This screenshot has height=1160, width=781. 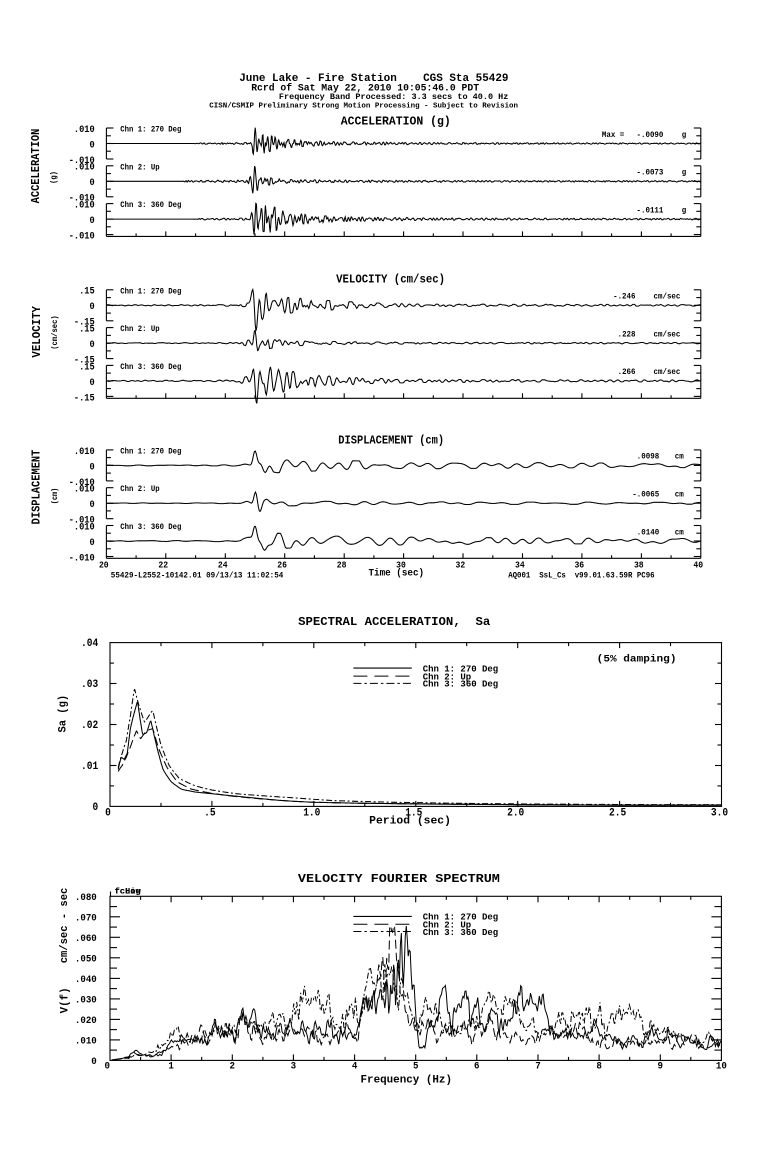 What do you see at coordinates (223, 565) in the screenshot?
I see `svg-text: 24` at bounding box center [223, 565].